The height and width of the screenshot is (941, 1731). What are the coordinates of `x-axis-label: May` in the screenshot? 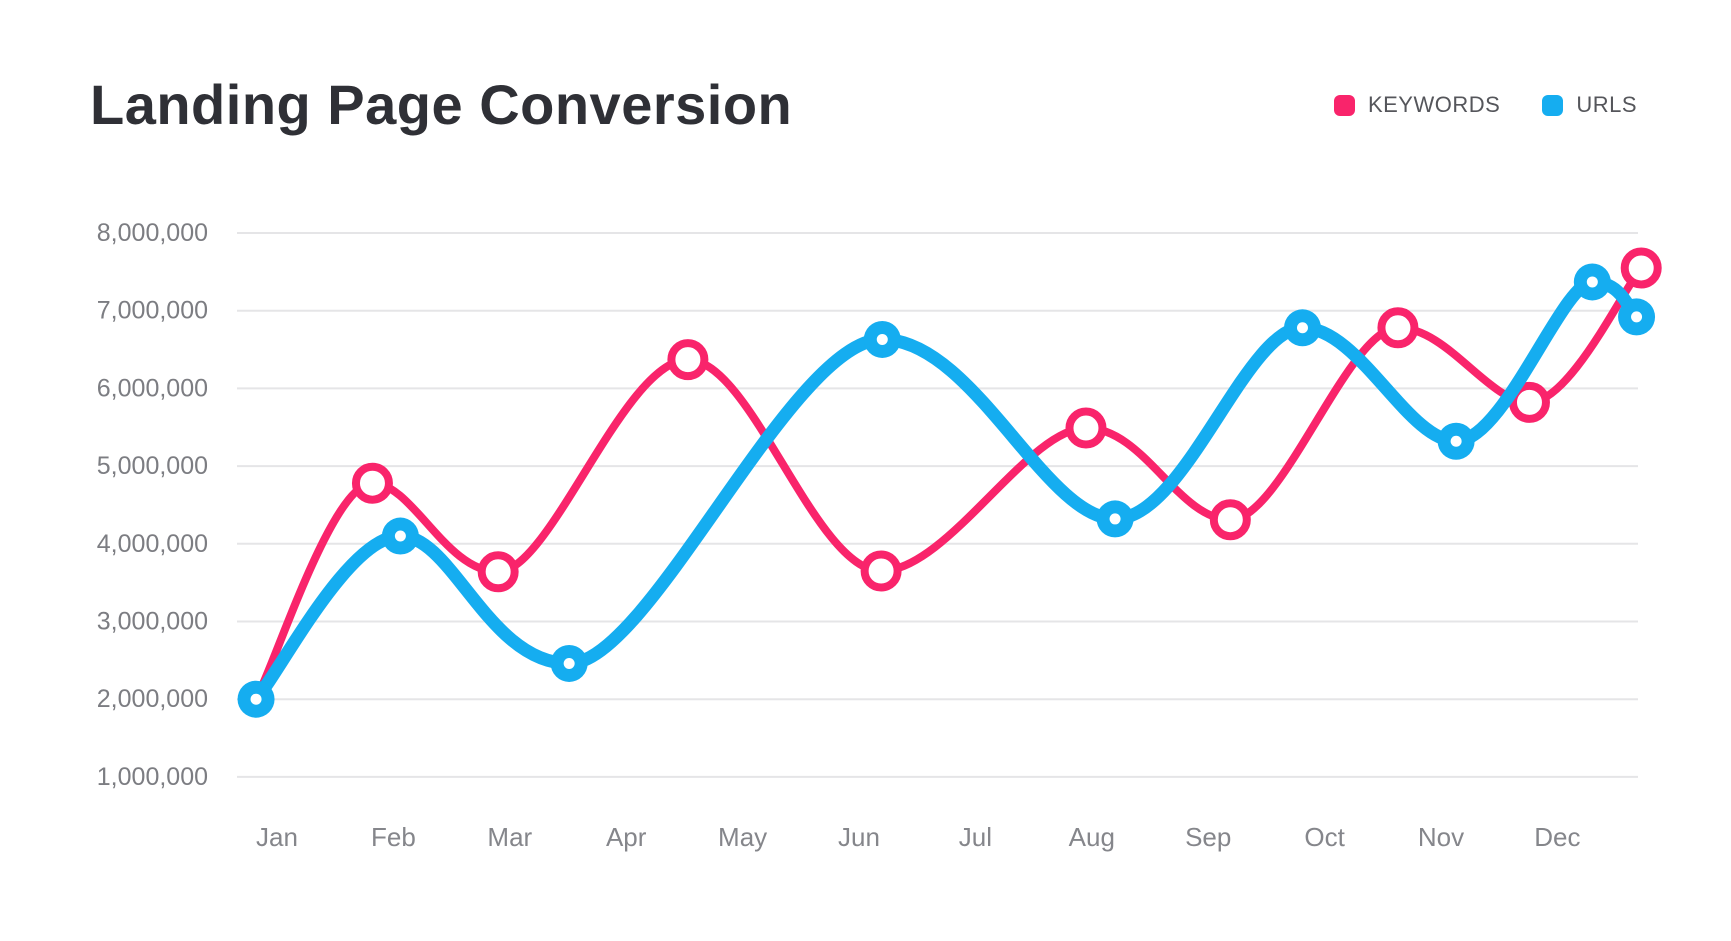 It's located at (742, 837).